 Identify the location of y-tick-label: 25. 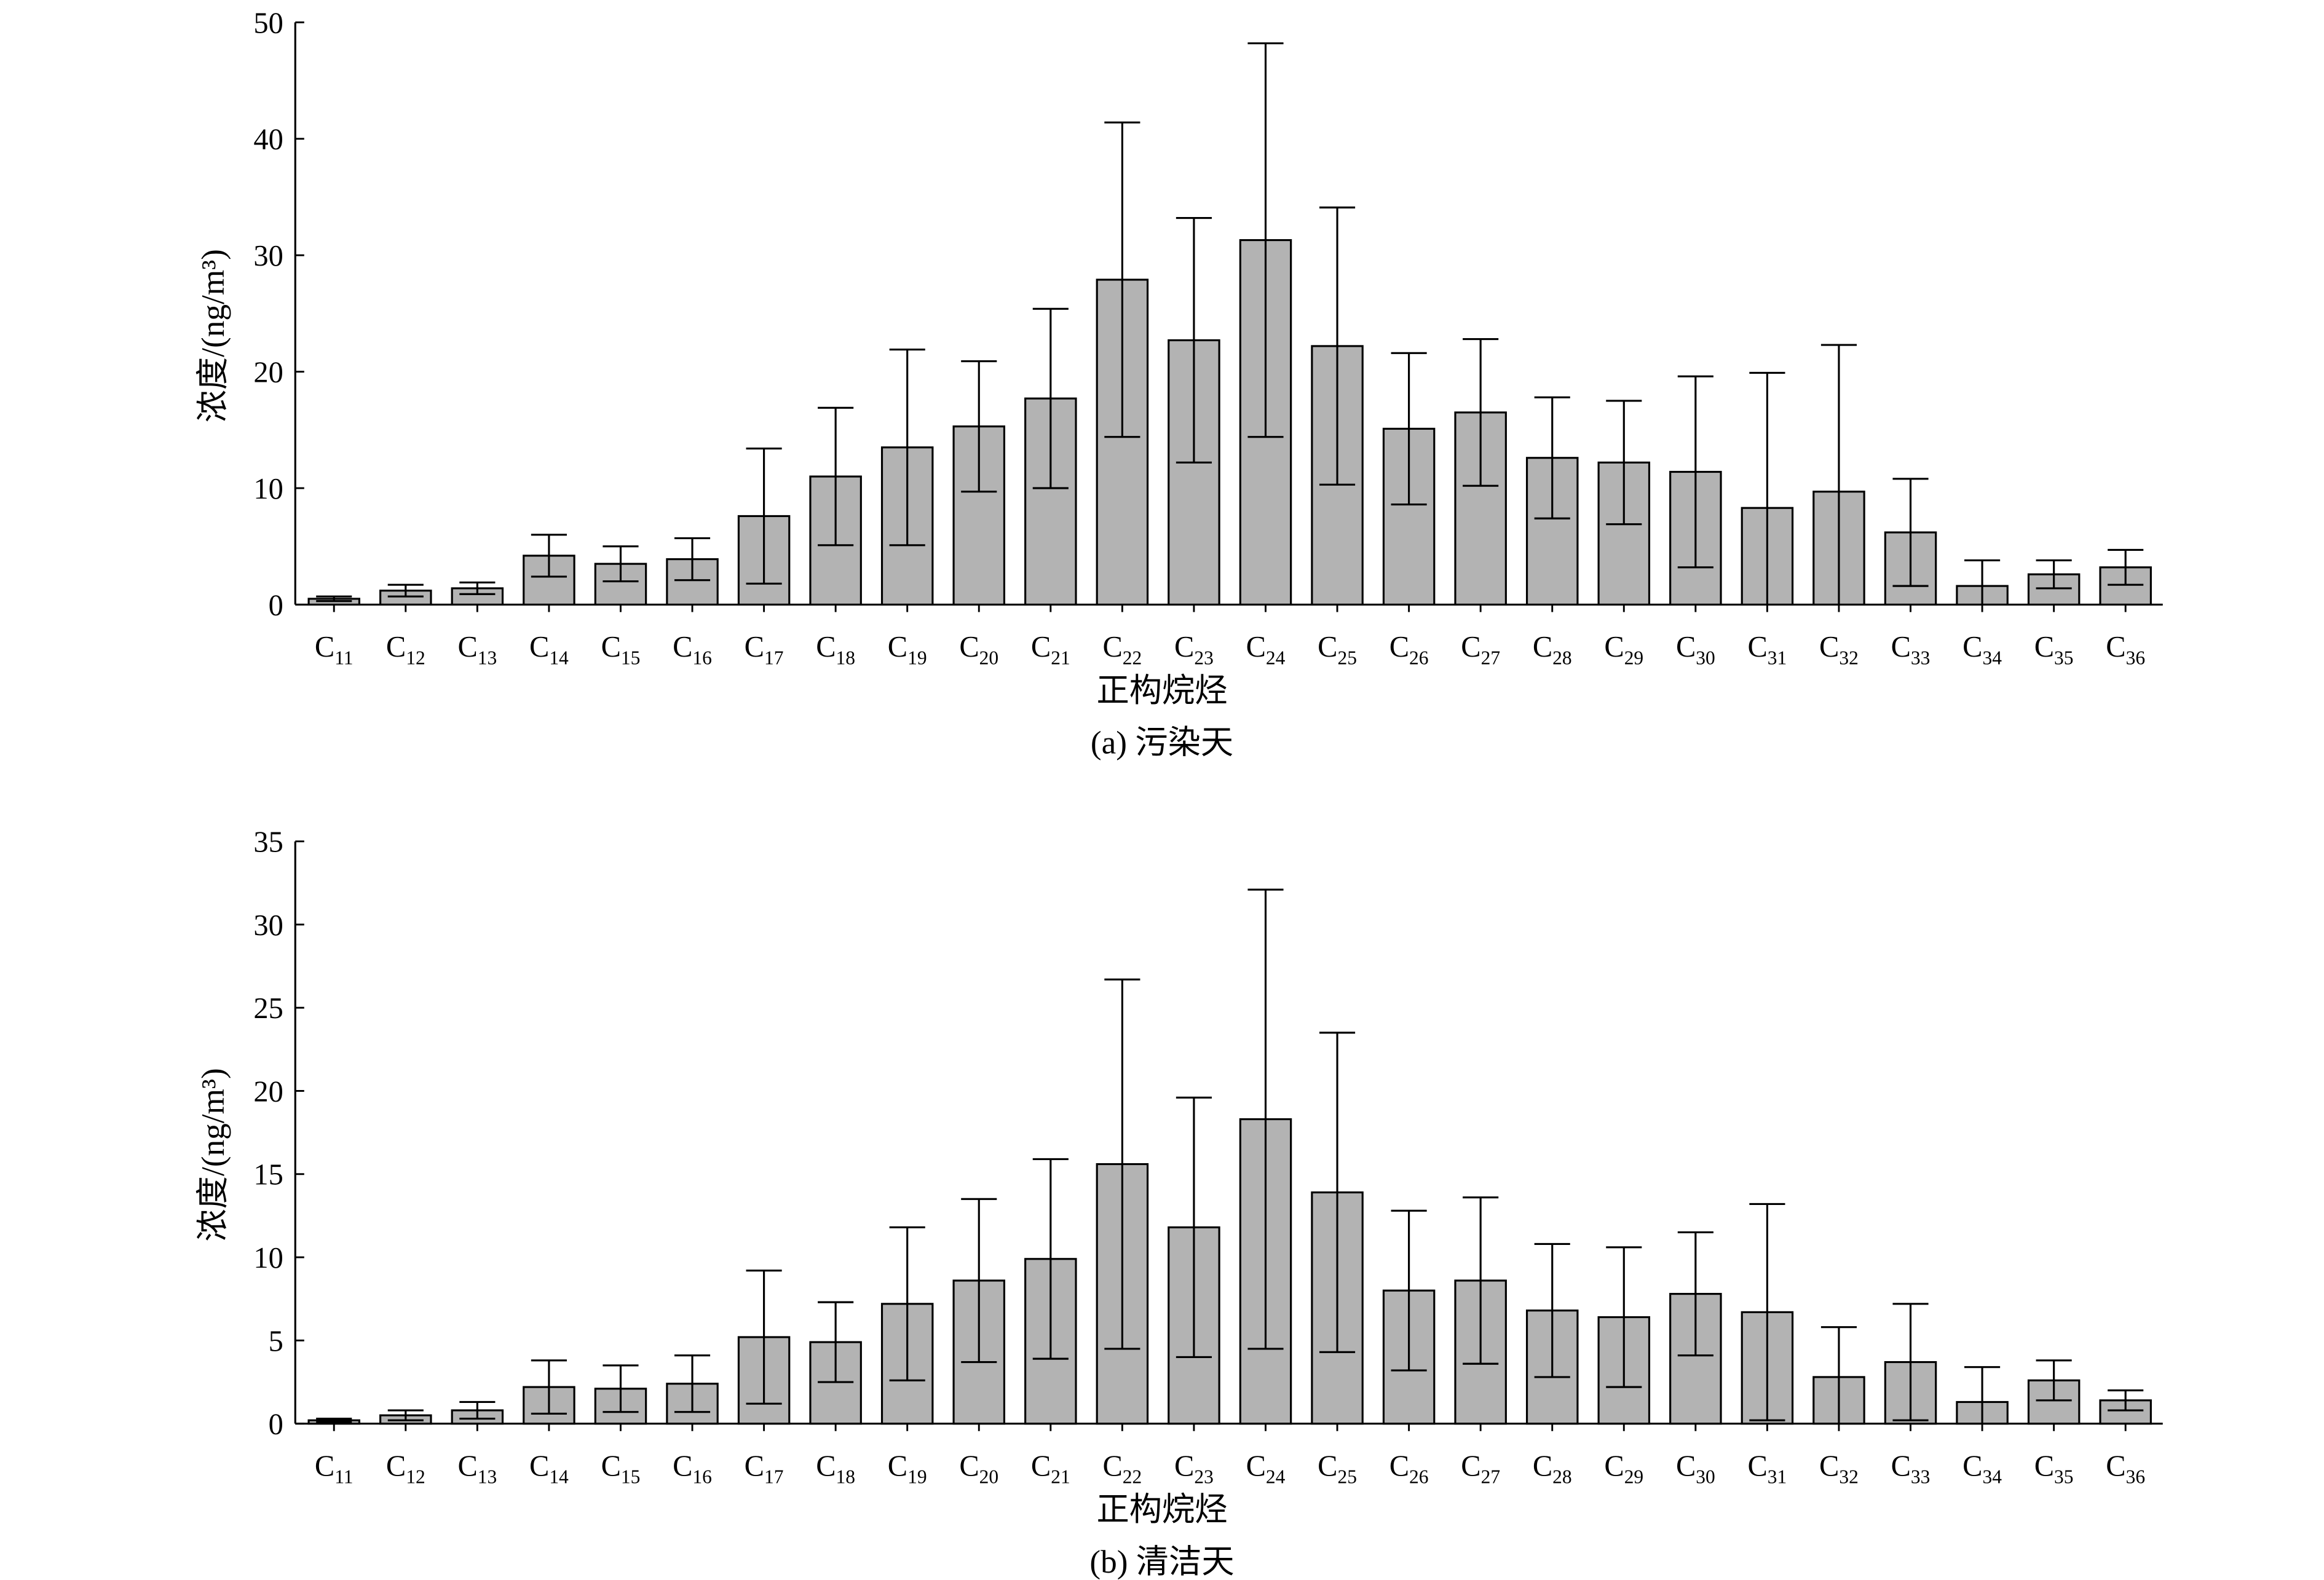
(268, 1008).